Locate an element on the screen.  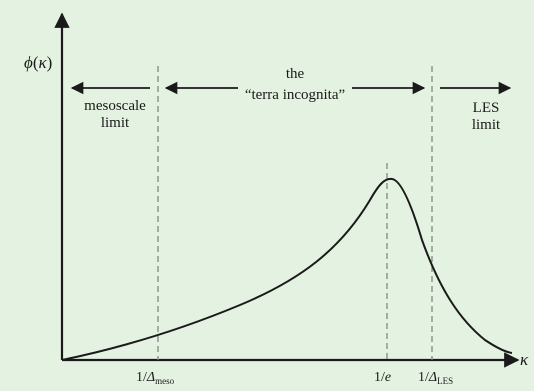
mesoscale-line2: limit is located at coordinates (115, 123).